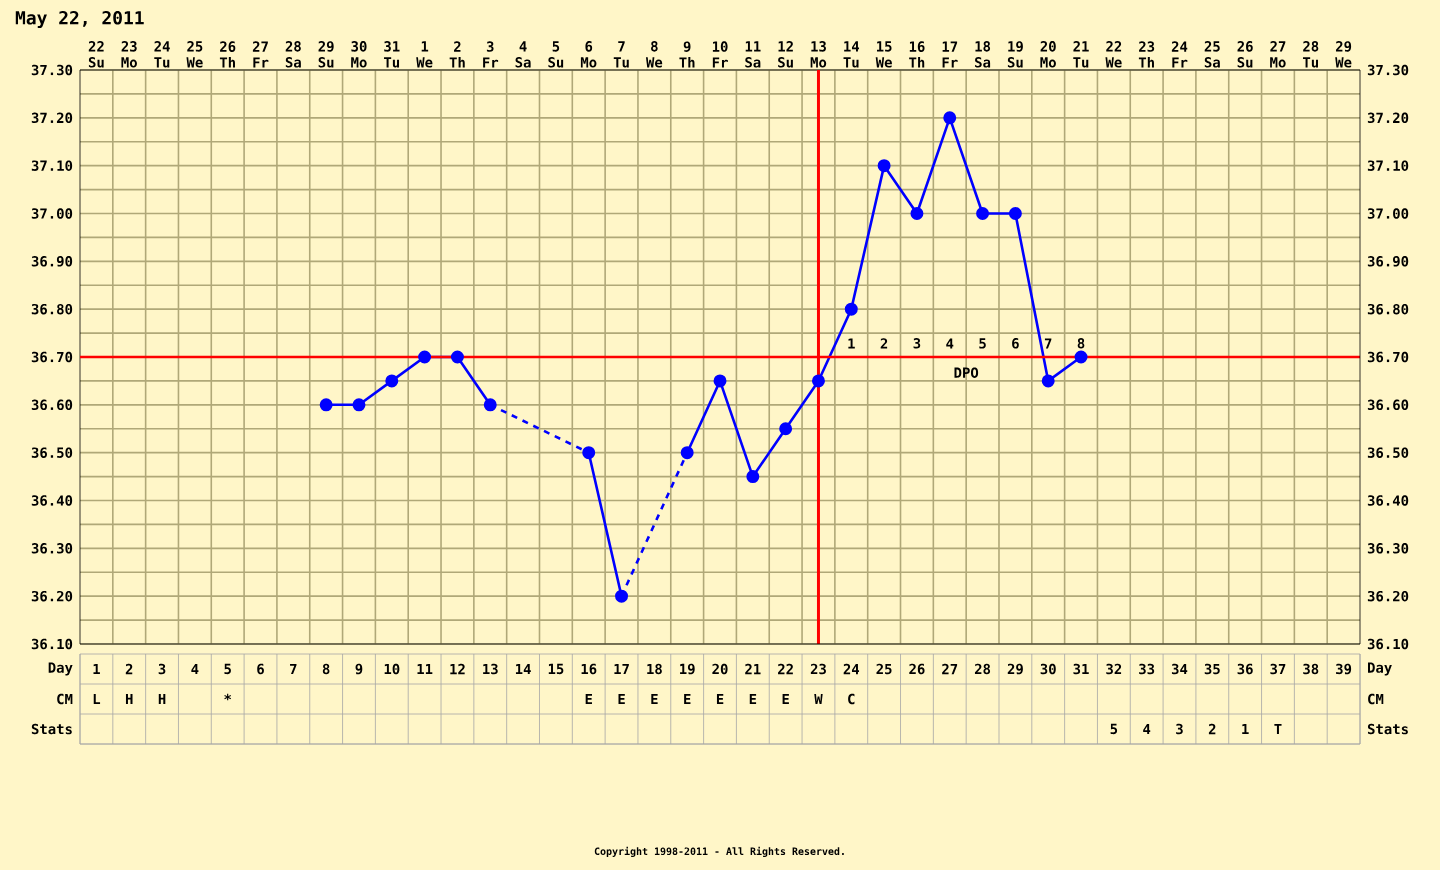 The width and height of the screenshot is (1440, 870). Describe the element at coordinates (79, 20) in the screenshot. I see `chart-title: May 22, 2011` at that location.